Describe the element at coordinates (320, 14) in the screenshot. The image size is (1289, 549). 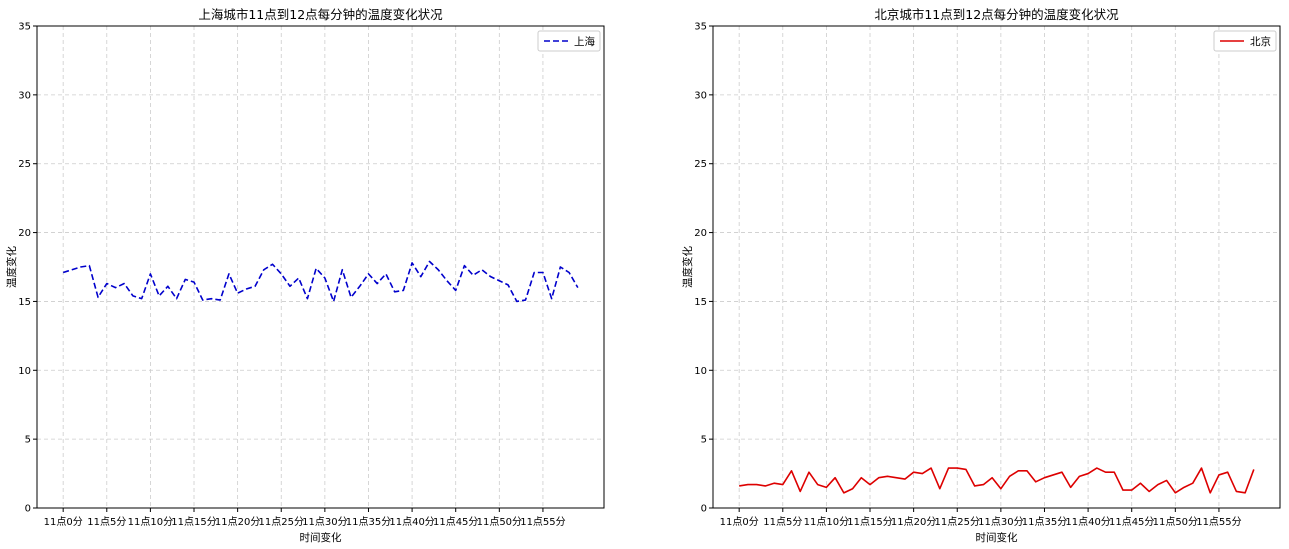
I see `chart-title: 上海城市11点到12点每分钟的温度变化状况` at that location.